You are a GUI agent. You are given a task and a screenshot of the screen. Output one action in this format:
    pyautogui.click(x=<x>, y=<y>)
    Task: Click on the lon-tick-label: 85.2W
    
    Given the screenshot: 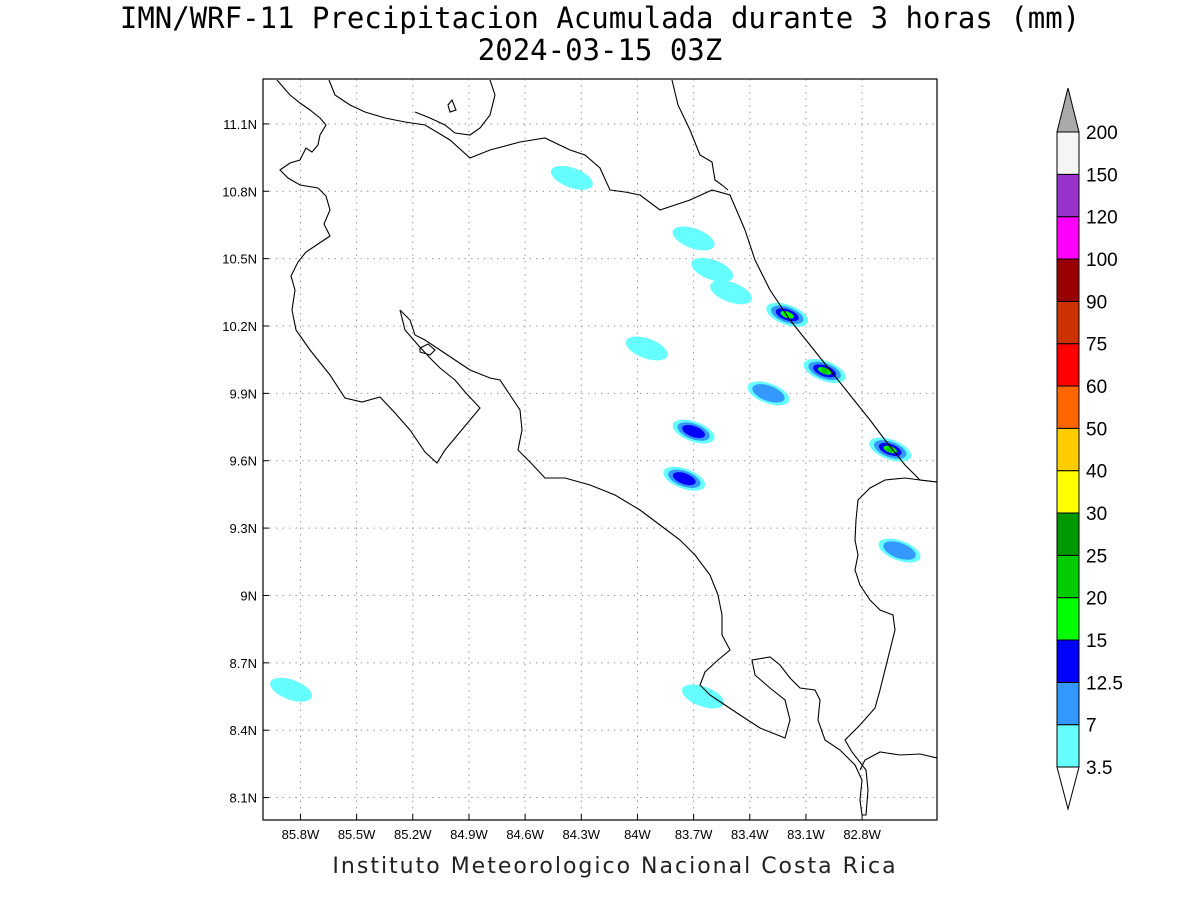 What is the action you would take?
    pyautogui.click(x=413, y=834)
    